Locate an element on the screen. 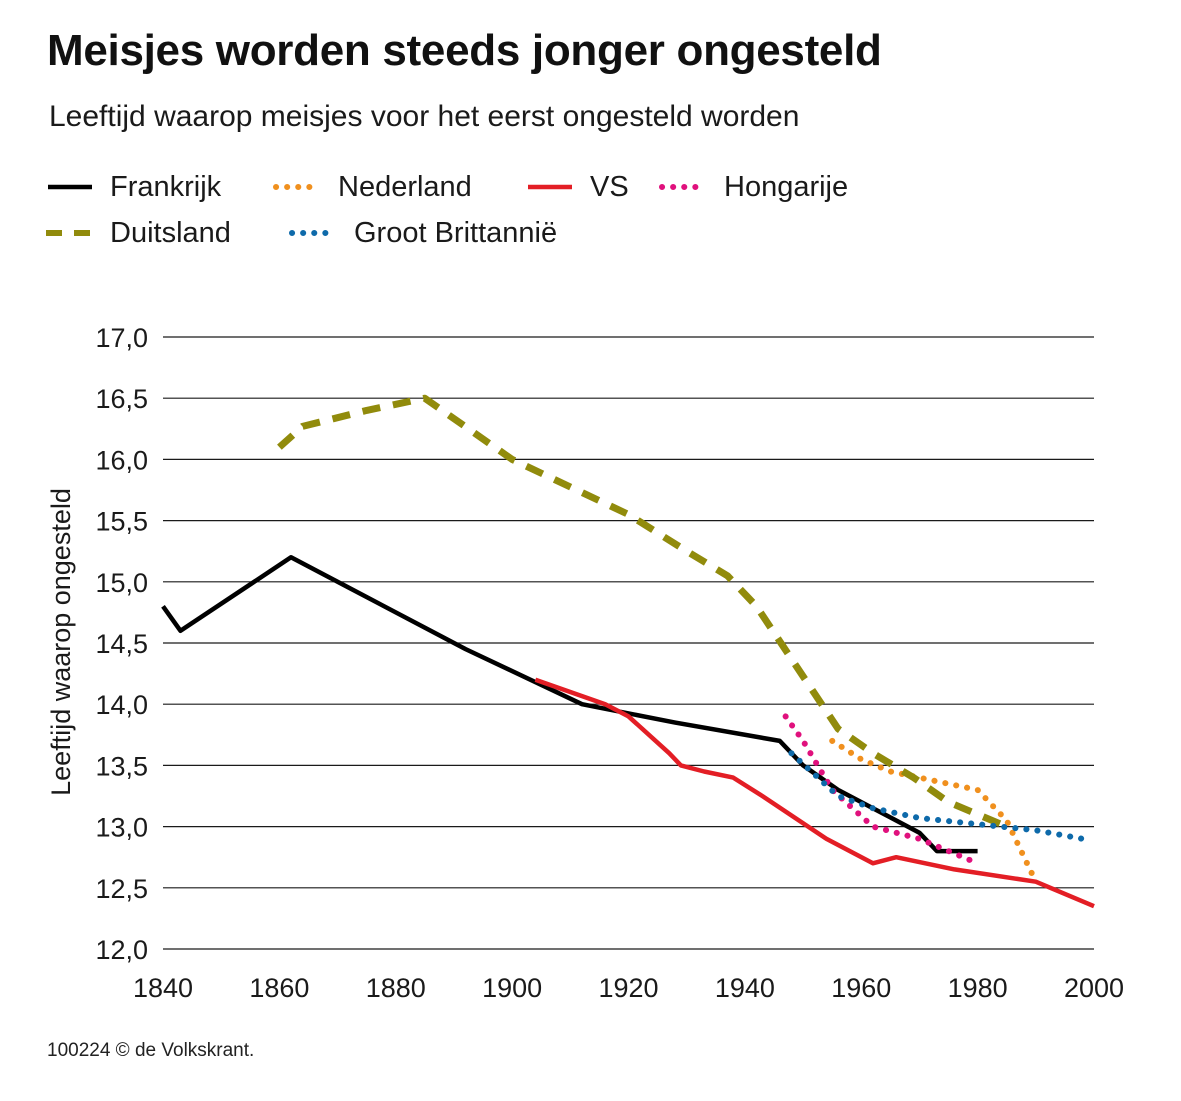  series-line-nederland is located at coordinates (934, 811).